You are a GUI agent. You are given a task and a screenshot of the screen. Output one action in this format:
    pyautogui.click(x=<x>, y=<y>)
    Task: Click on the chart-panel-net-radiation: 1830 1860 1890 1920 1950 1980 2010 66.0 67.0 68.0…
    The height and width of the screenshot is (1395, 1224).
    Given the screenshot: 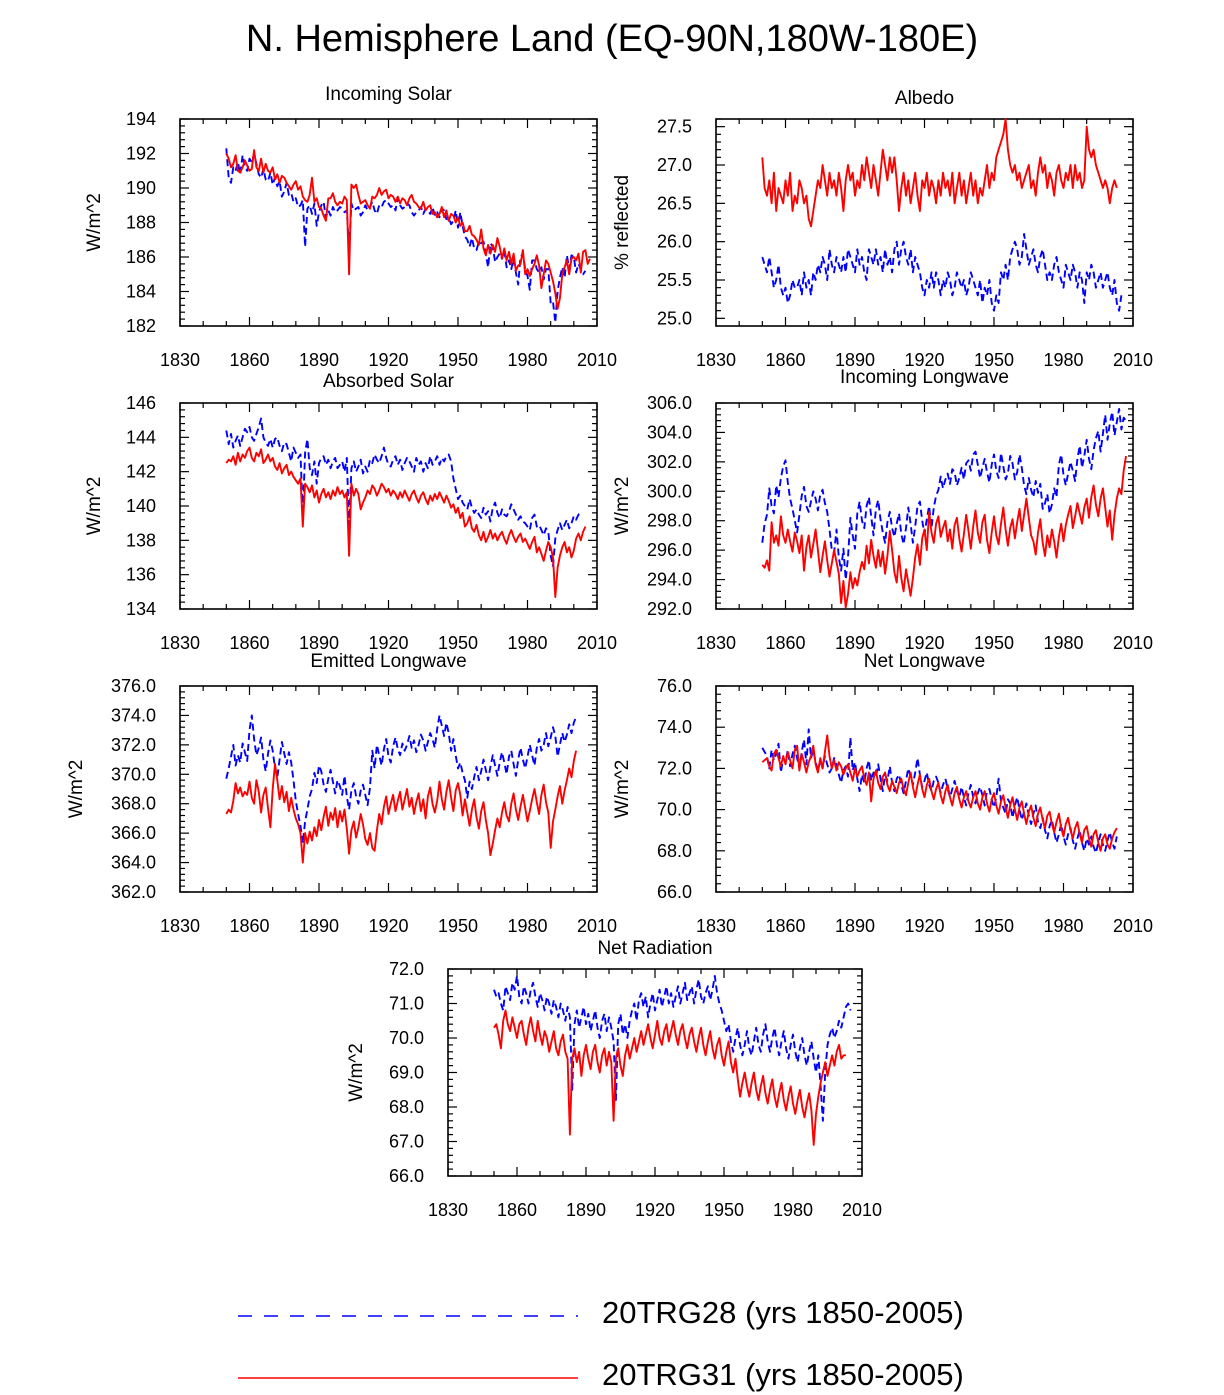 What is the action you would take?
    pyautogui.click(x=614, y=1079)
    